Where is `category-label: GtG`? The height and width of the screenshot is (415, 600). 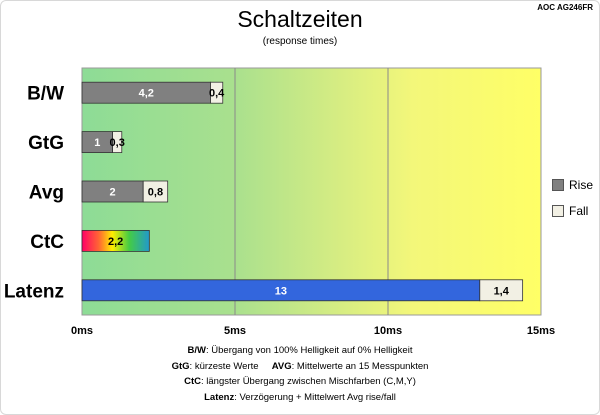
category-label: GtG is located at coordinates (46, 143).